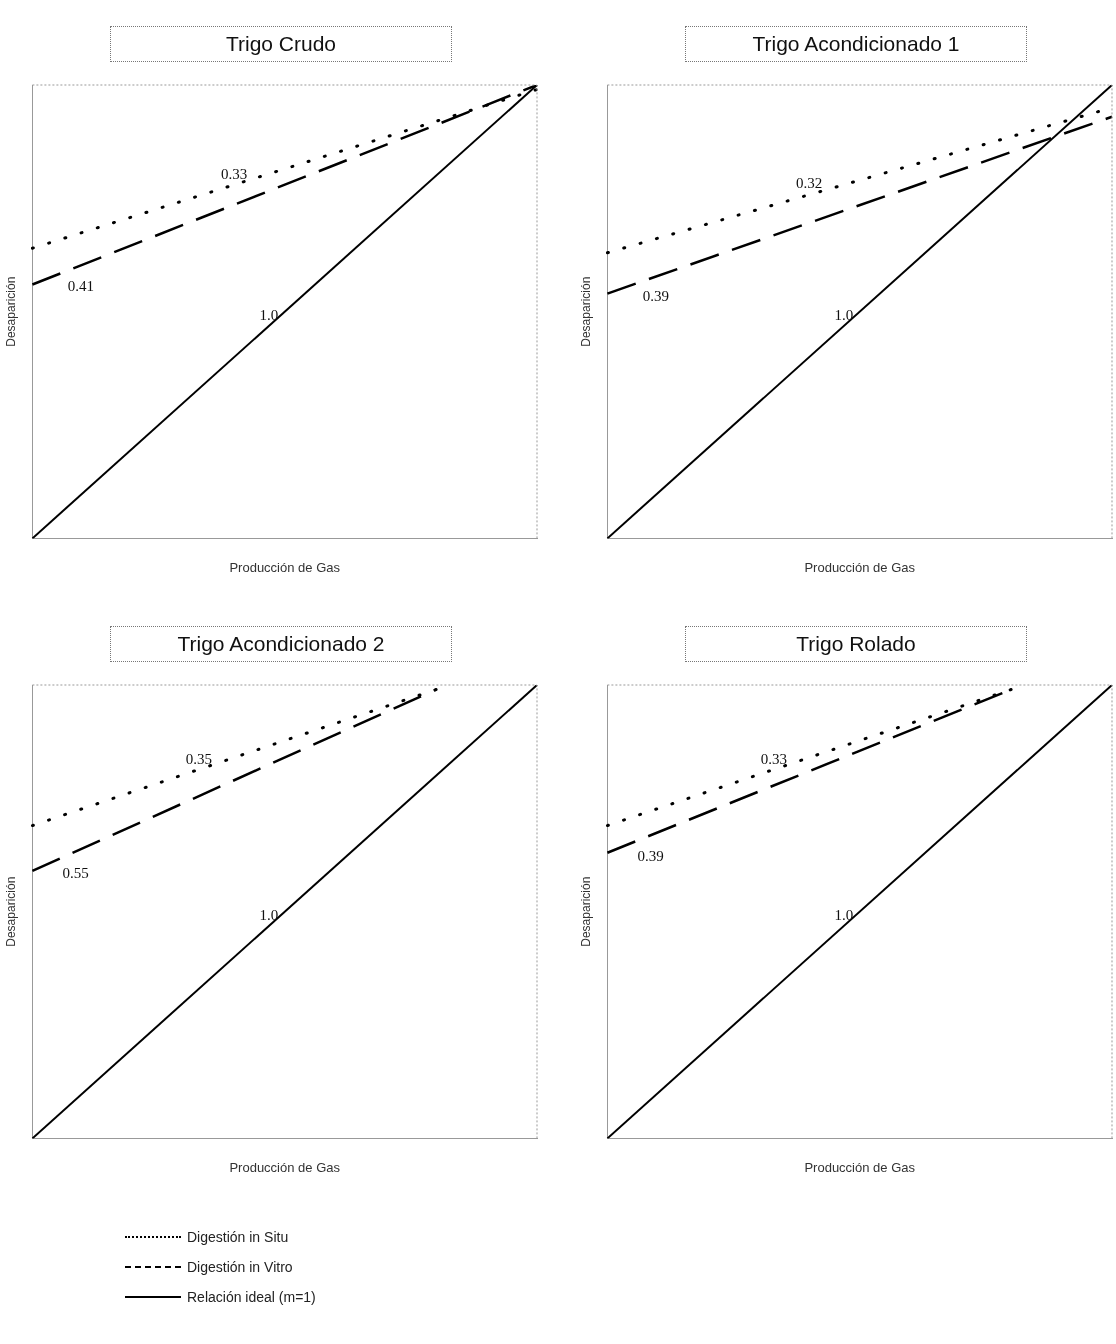 The width and height of the screenshot is (1116, 1344). Describe the element at coordinates (251, 1297) in the screenshot. I see `legend-label: Relación ideal (m=1)` at that location.